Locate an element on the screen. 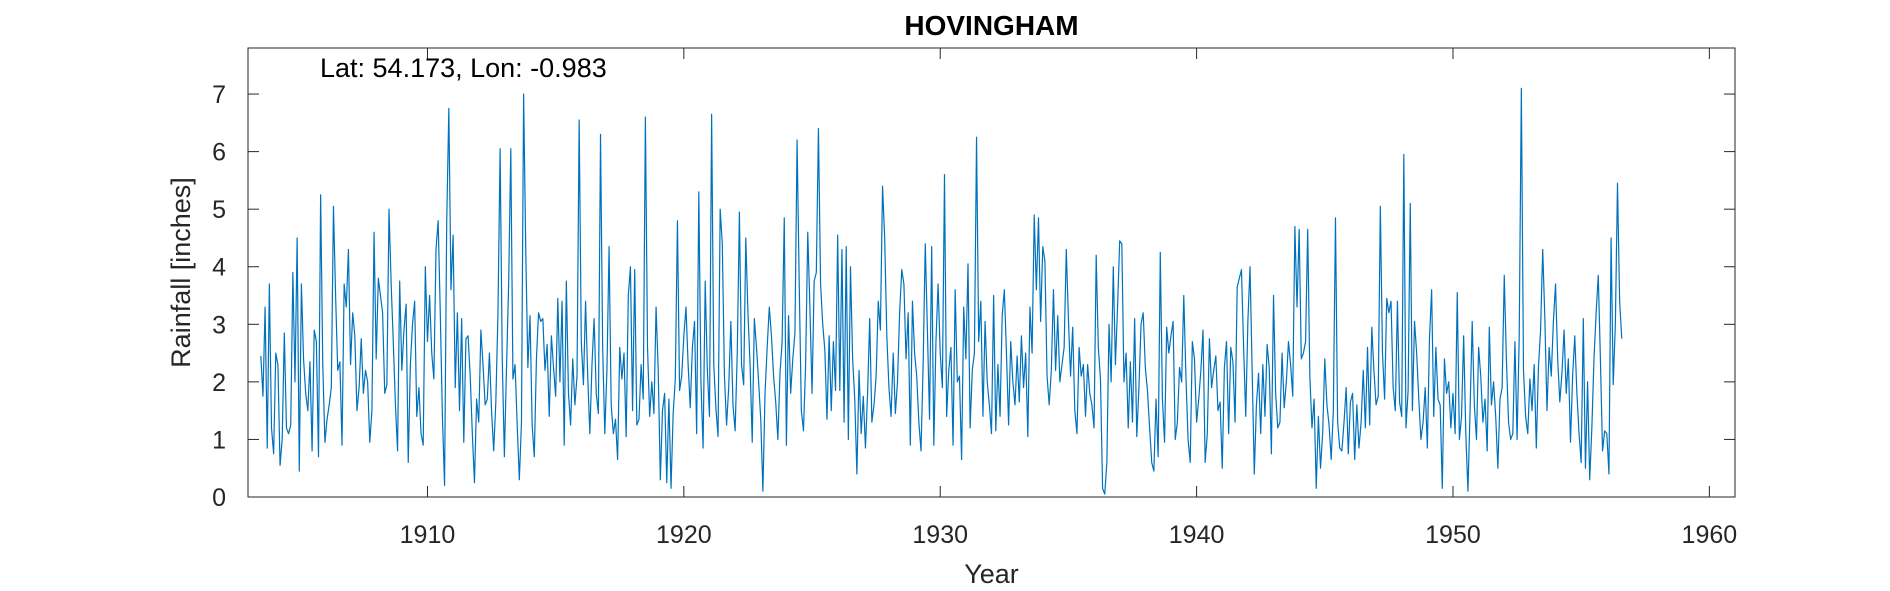 The width and height of the screenshot is (1890, 591). y-tick-label-0: 0 is located at coordinates (219, 498).